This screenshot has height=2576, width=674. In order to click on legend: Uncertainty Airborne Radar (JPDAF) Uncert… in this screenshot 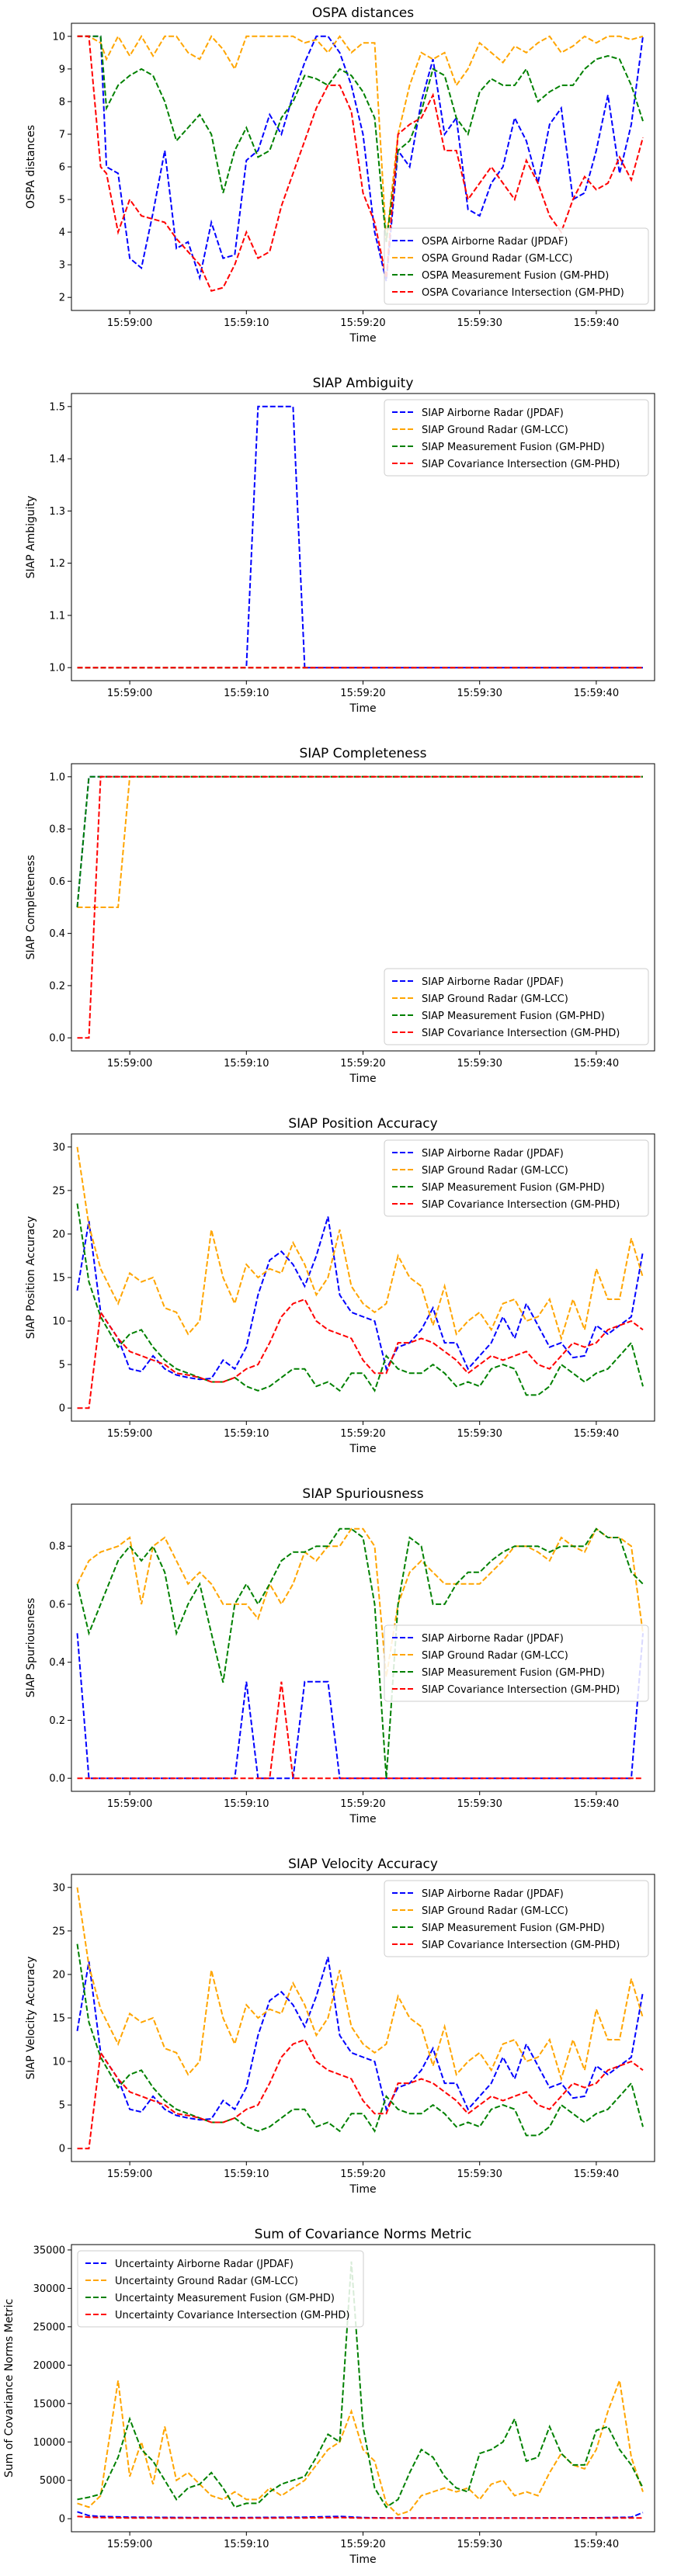, I will do `click(220, 2289)`.